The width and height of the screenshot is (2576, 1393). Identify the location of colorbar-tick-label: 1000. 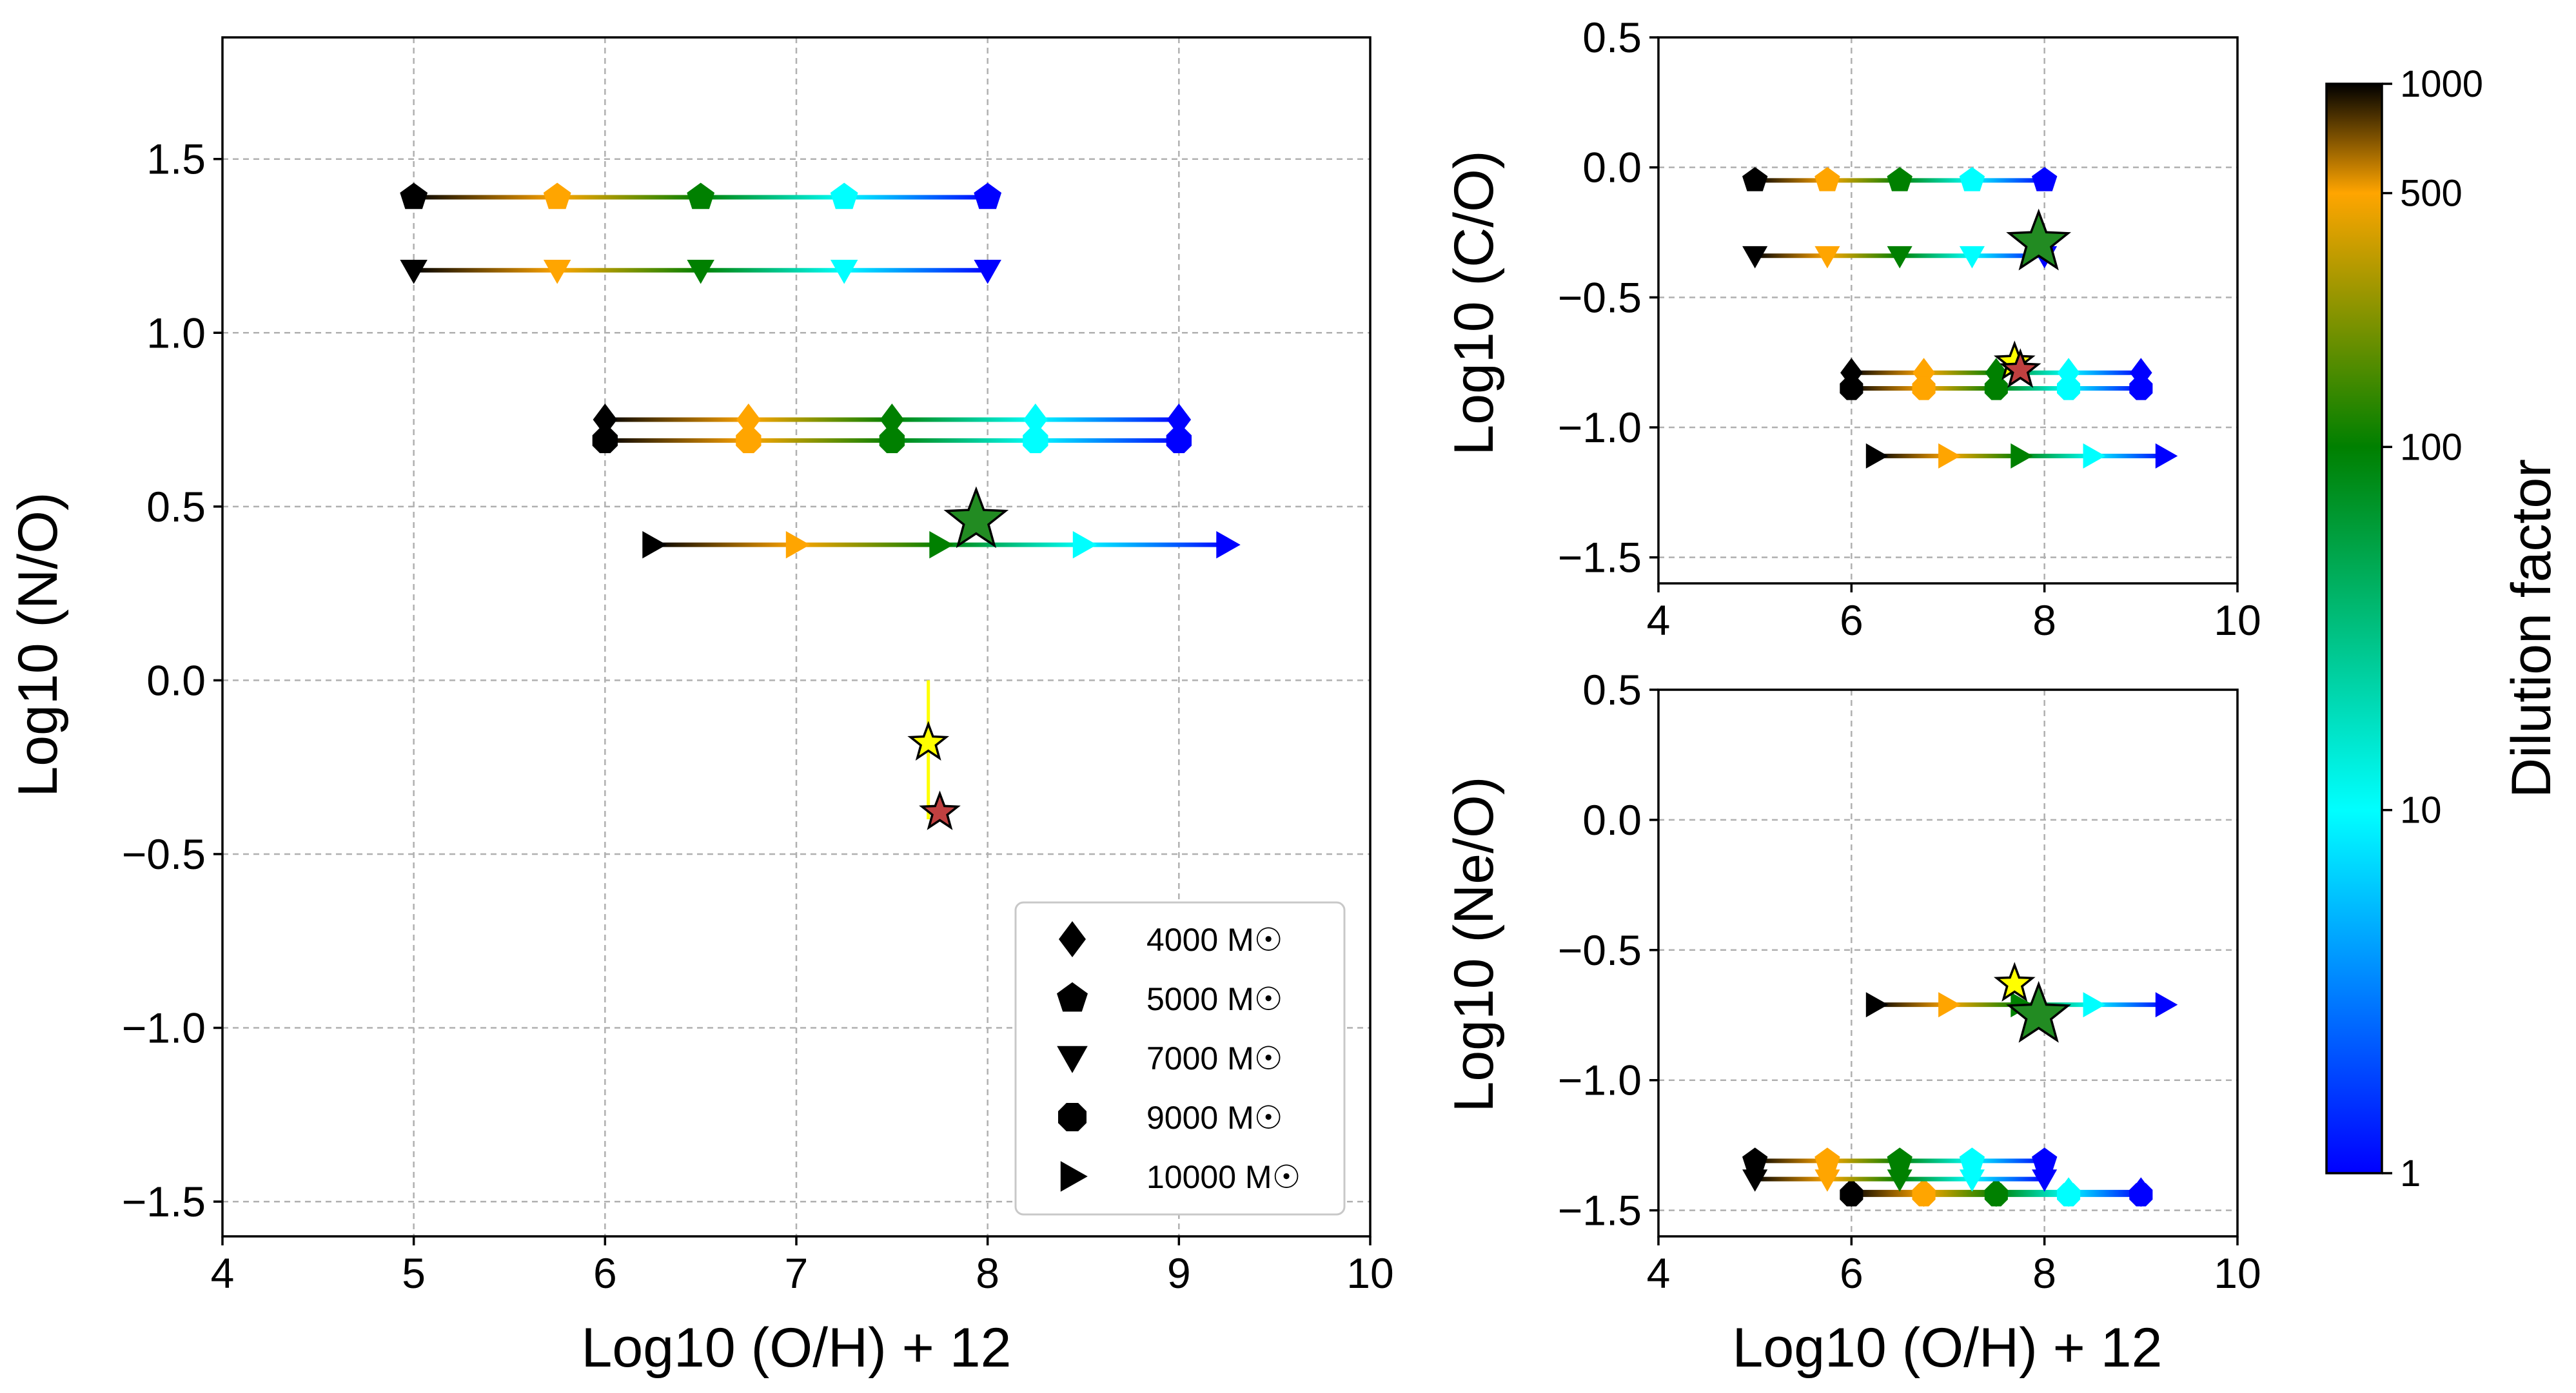
(2441, 84).